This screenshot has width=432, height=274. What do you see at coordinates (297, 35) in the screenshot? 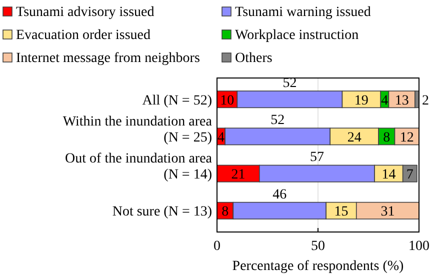
I see `legend-label: Workplace instruction` at bounding box center [297, 35].